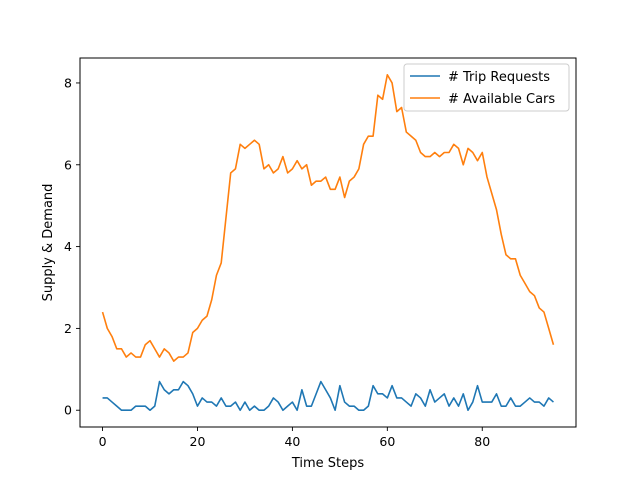 The height and width of the screenshot is (480, 640). Describe the element at coordinates (501, 99) in the screenshot. I see `legend-label-available-cars: # Available Cars` at that location.